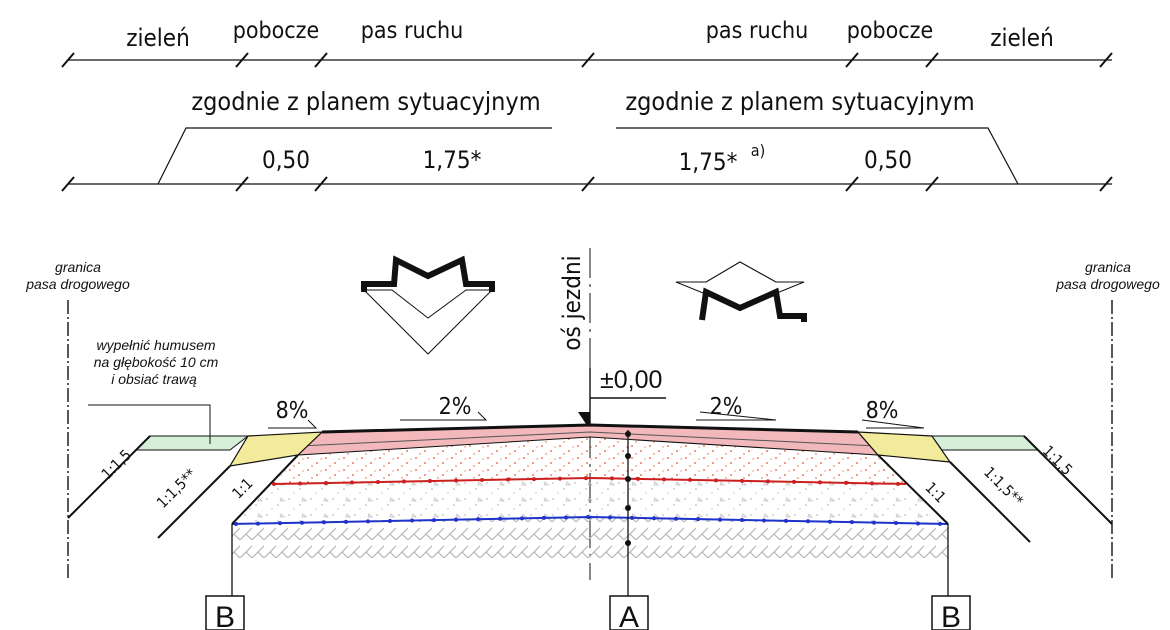 This screenshot has height=630, width=1170. What do you see at coordinates (225, 612) in the screenshot?
I see `marker-b-left: B` at bounding box center [225, 612].